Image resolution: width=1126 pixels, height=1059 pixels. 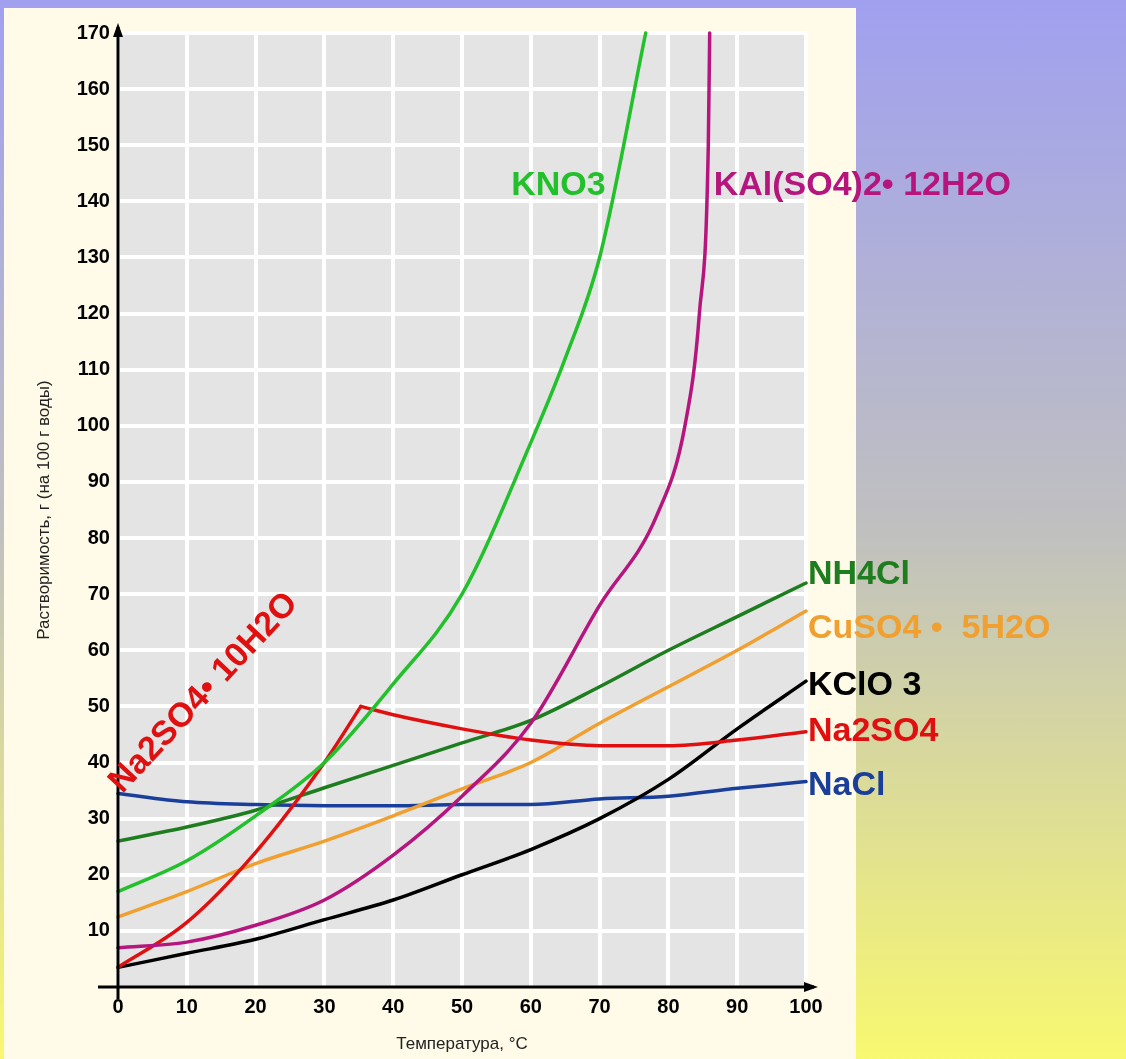 I want to click on x-tick-label: 20, so click(x=255, y=1005).